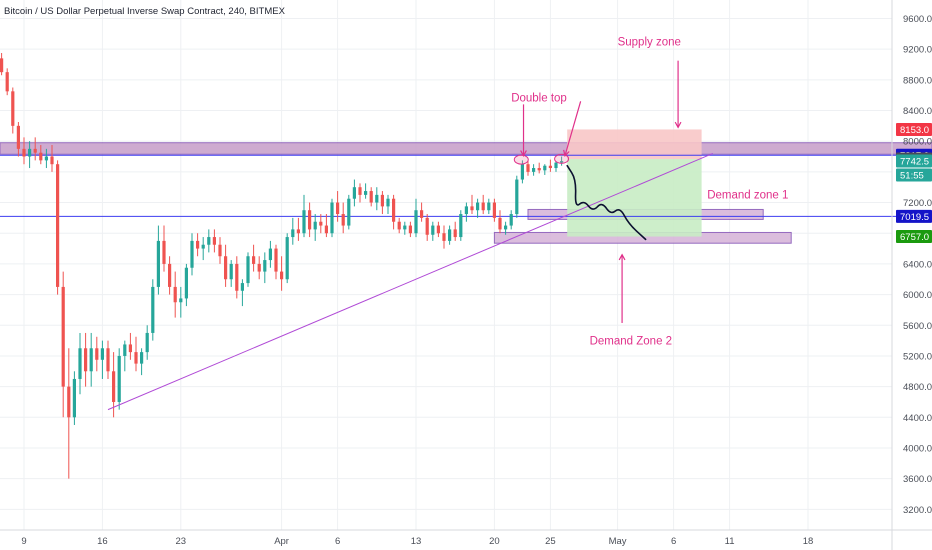 Image resolution: width=932 pixels, height=550 pixels. I want to click on x-tick-label: 20, so click(494, 541).